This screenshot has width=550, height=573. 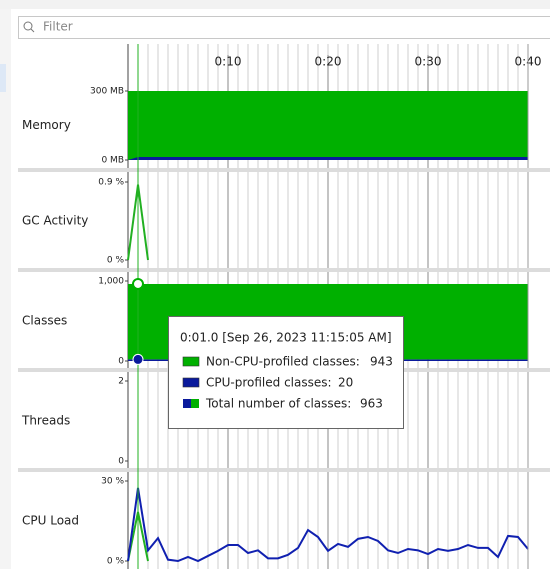 What do you see at coordinates (428, 62) in the screenshot?
I see `time-tick-label: 0:30` at bounding box center [428, 62].